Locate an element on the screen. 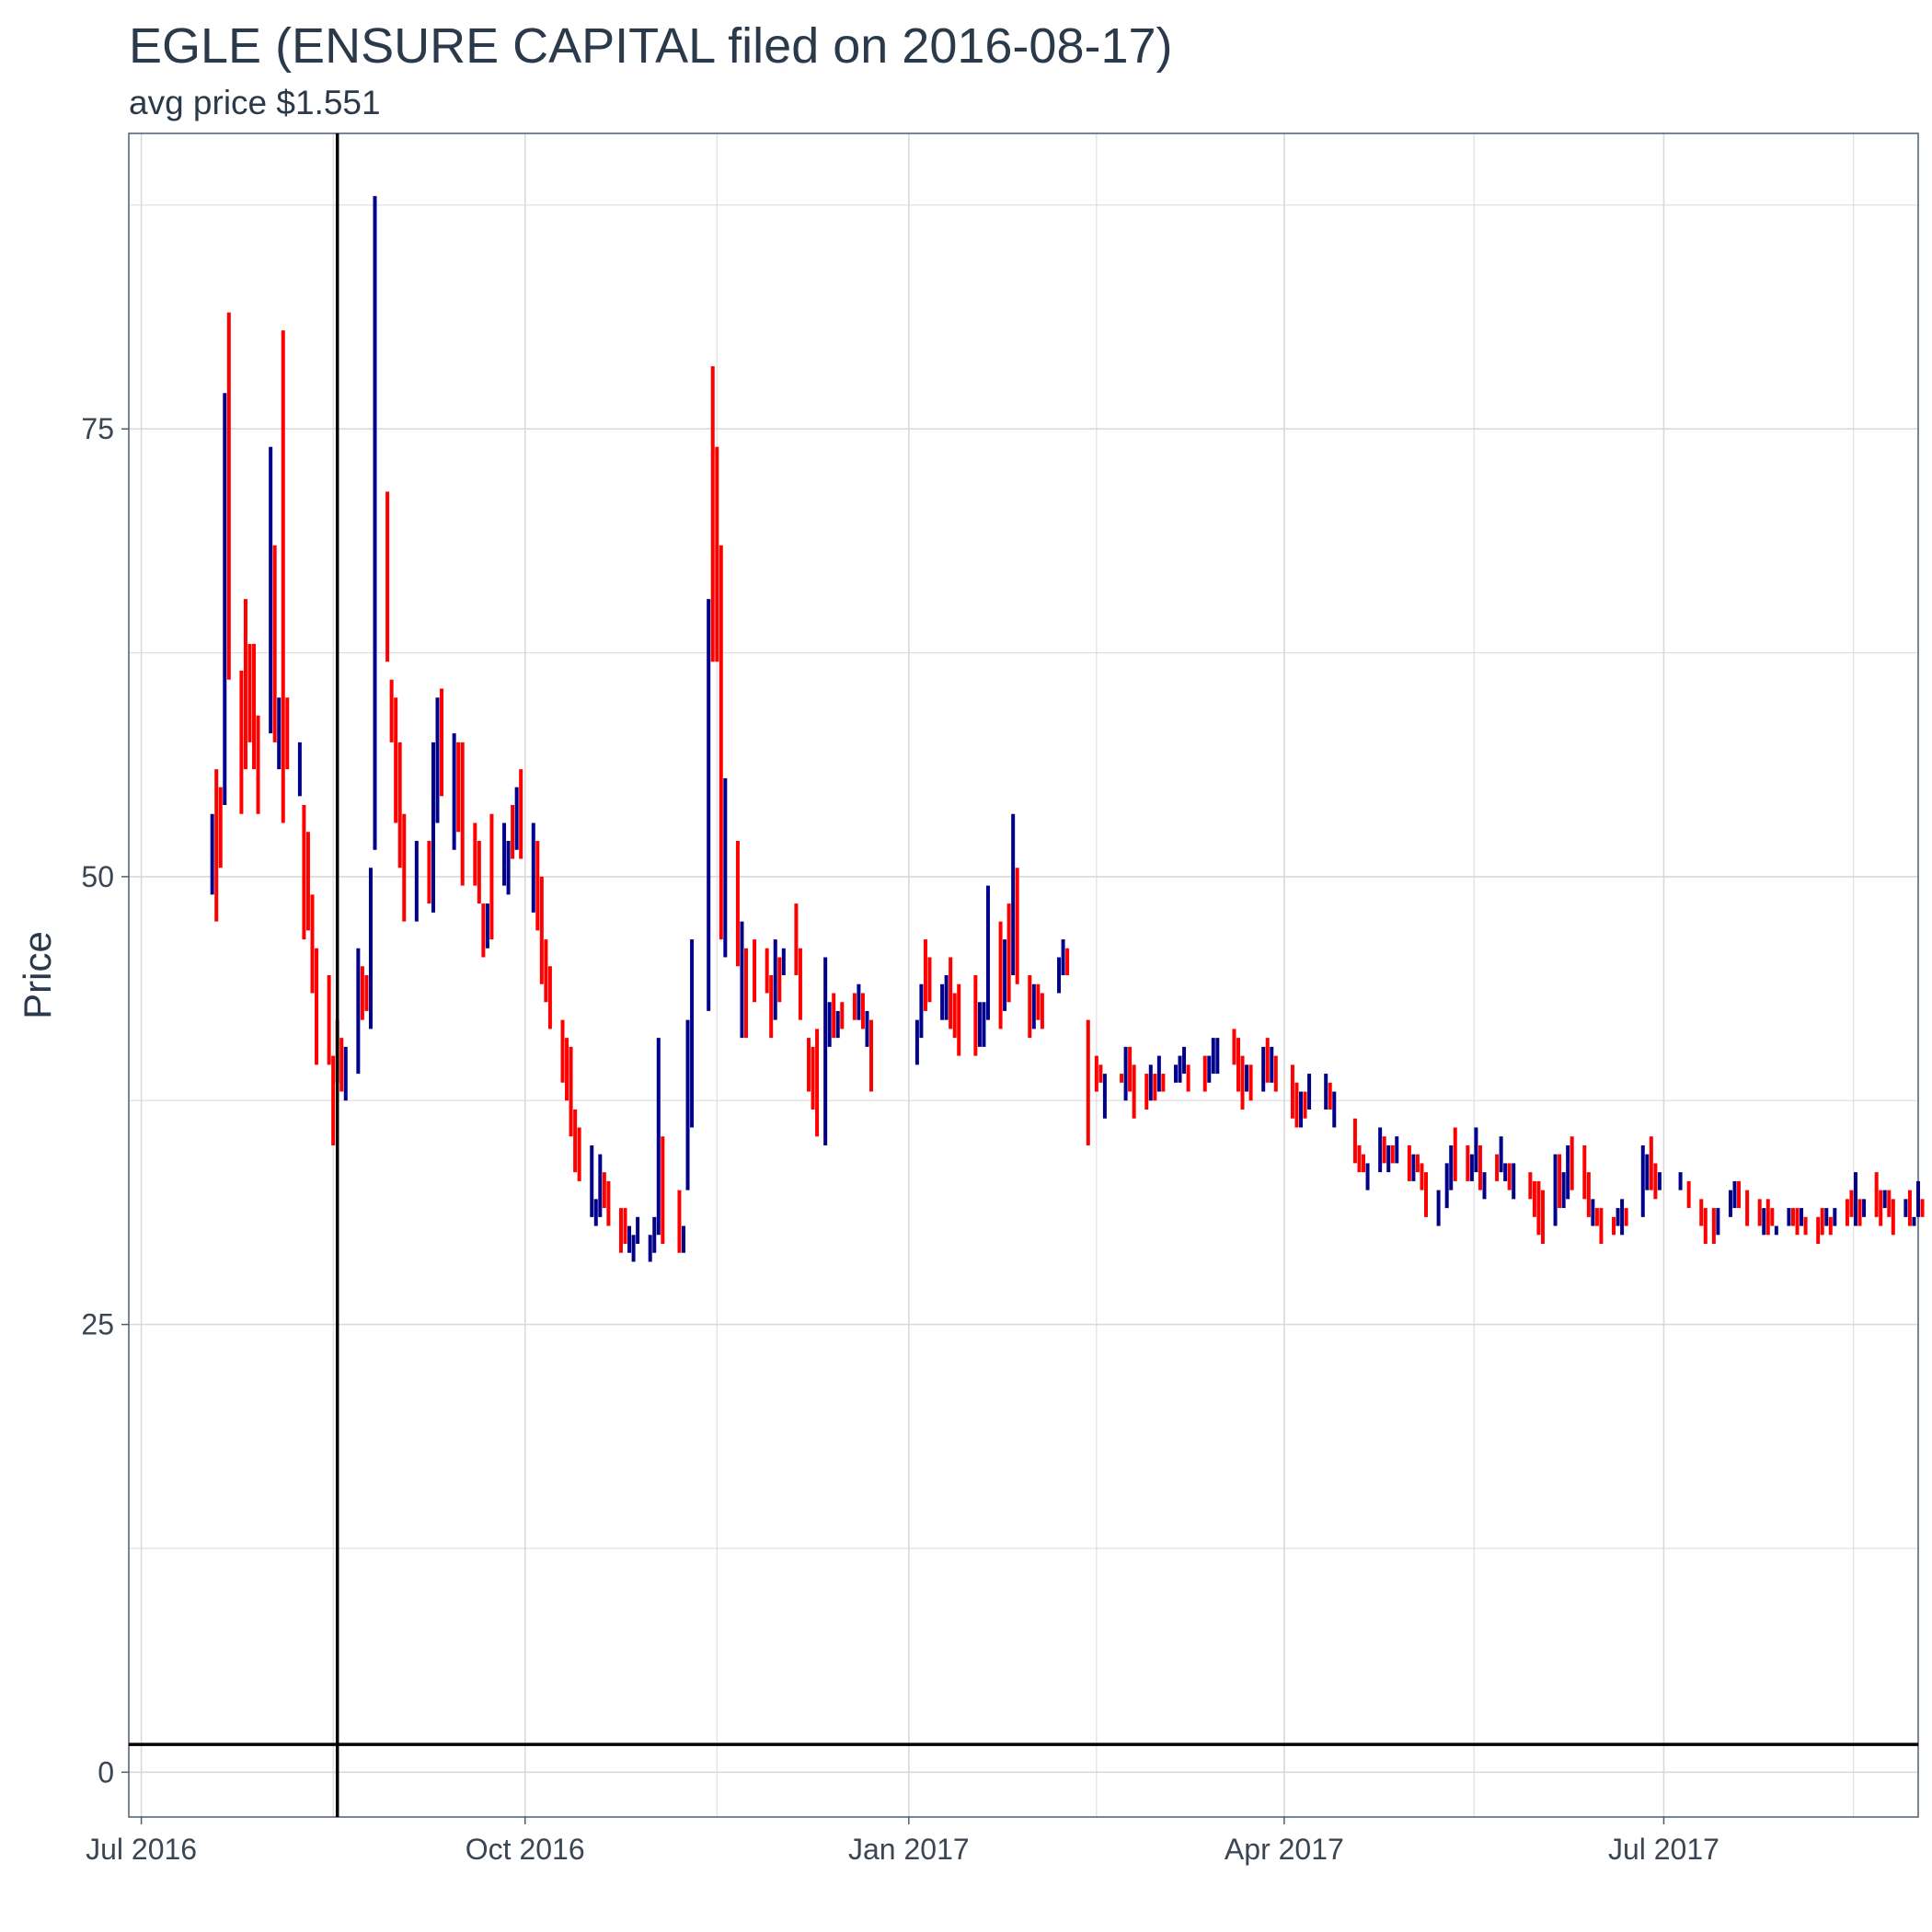 This screenshot has width=1932, height=1932. y-tick-label: 50 is located at coordinates (97, 876).